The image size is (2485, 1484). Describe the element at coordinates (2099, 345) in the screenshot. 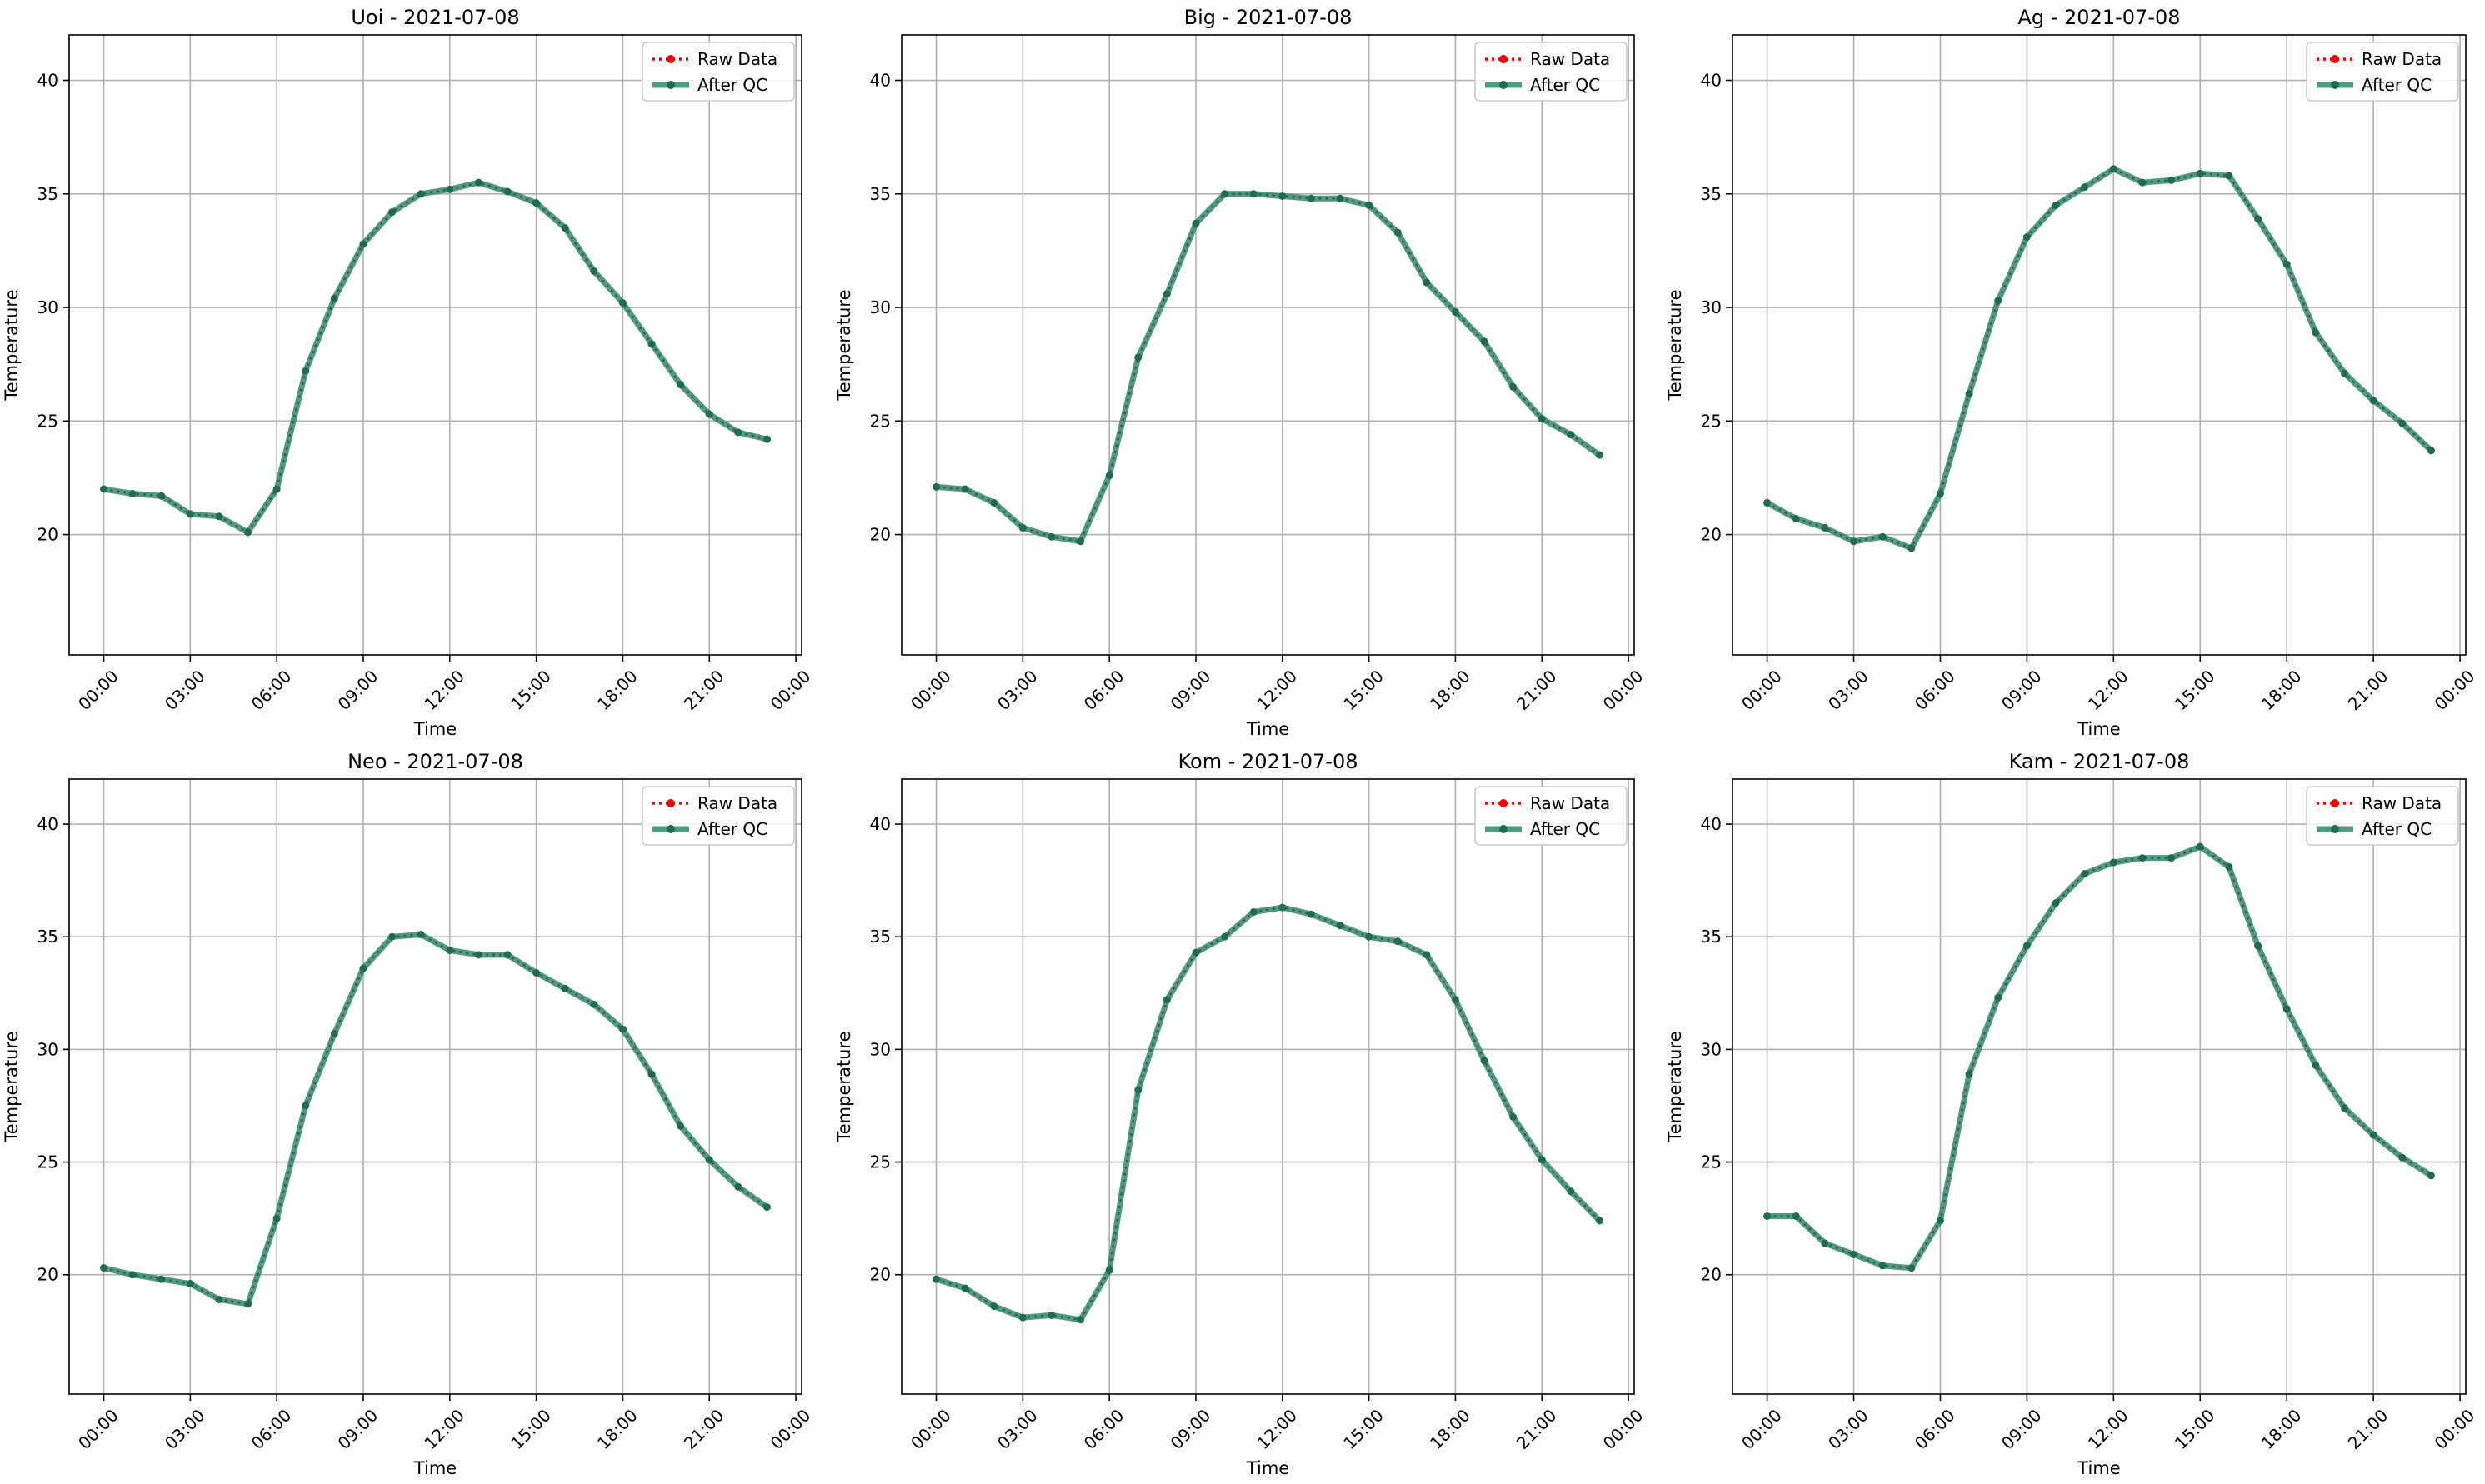

I see `axes-frame` at that location.